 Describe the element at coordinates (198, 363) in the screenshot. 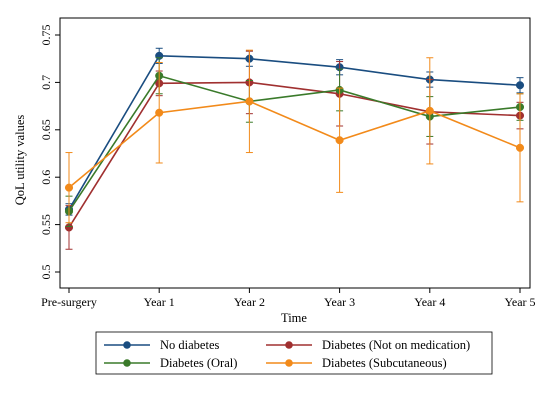

I see `legend-label: Diabetes (Oral)` at that location.